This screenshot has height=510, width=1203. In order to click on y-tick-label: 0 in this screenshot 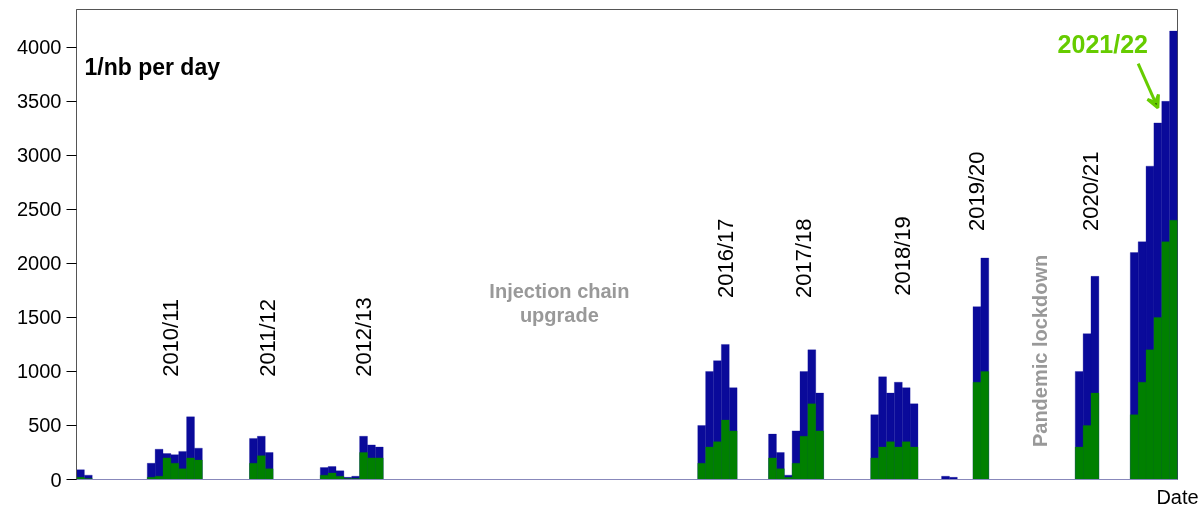, I will do `click(56, 479)`.